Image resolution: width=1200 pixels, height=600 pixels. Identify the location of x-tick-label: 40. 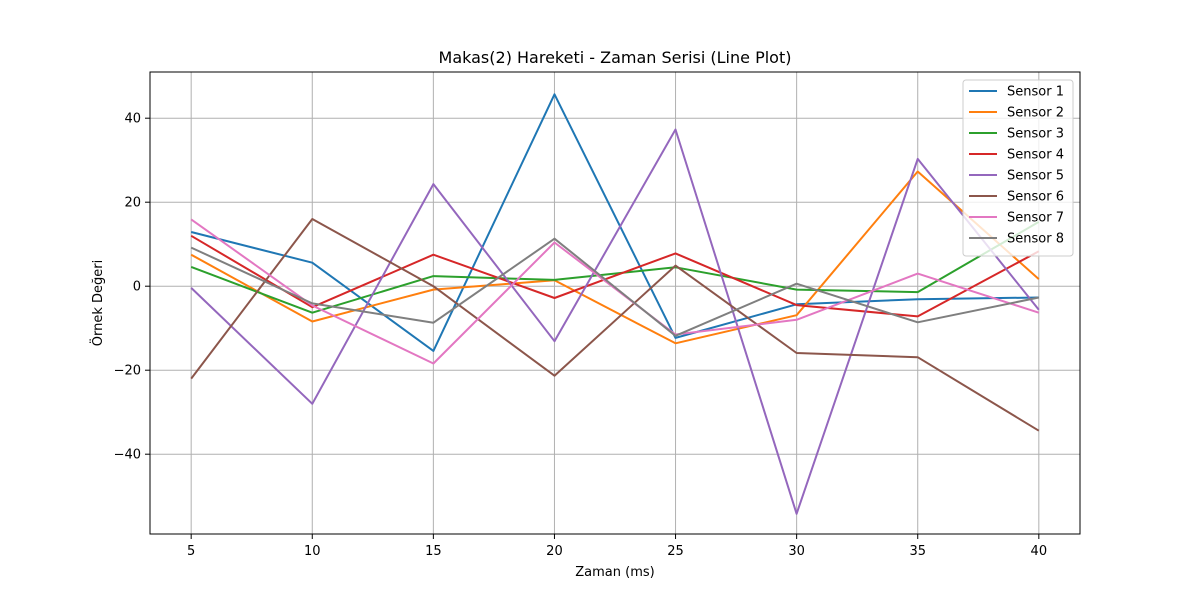
(1039, 551).